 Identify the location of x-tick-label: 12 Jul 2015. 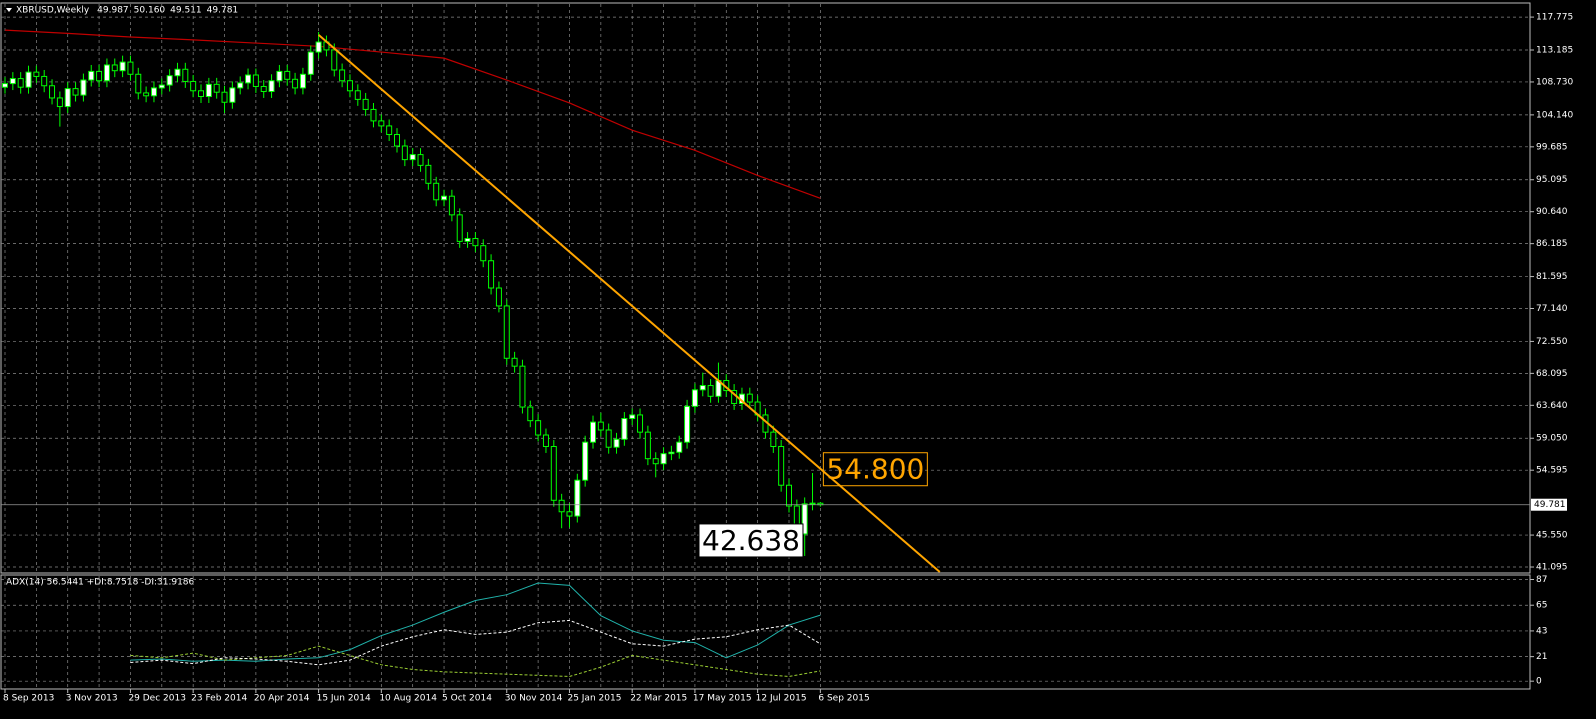
(781, 699).